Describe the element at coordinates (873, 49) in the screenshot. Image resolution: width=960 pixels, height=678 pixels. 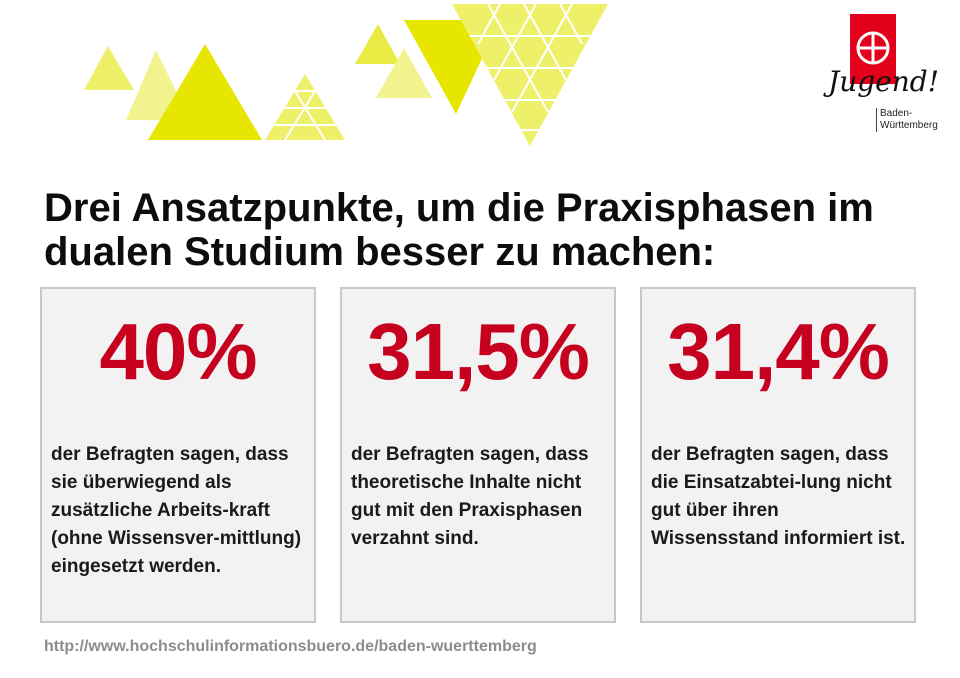
I see `igm-logo-icon` at that location.